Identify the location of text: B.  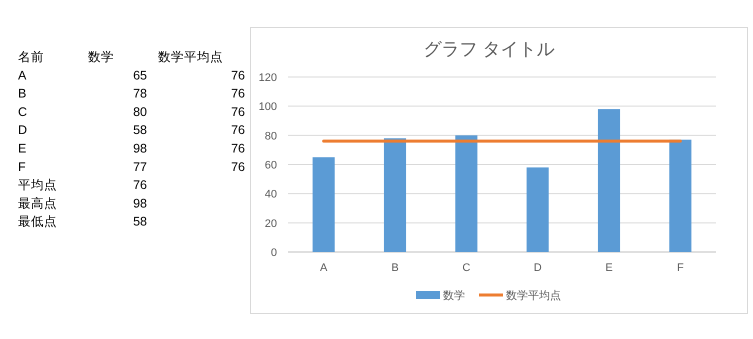
(22, 93).